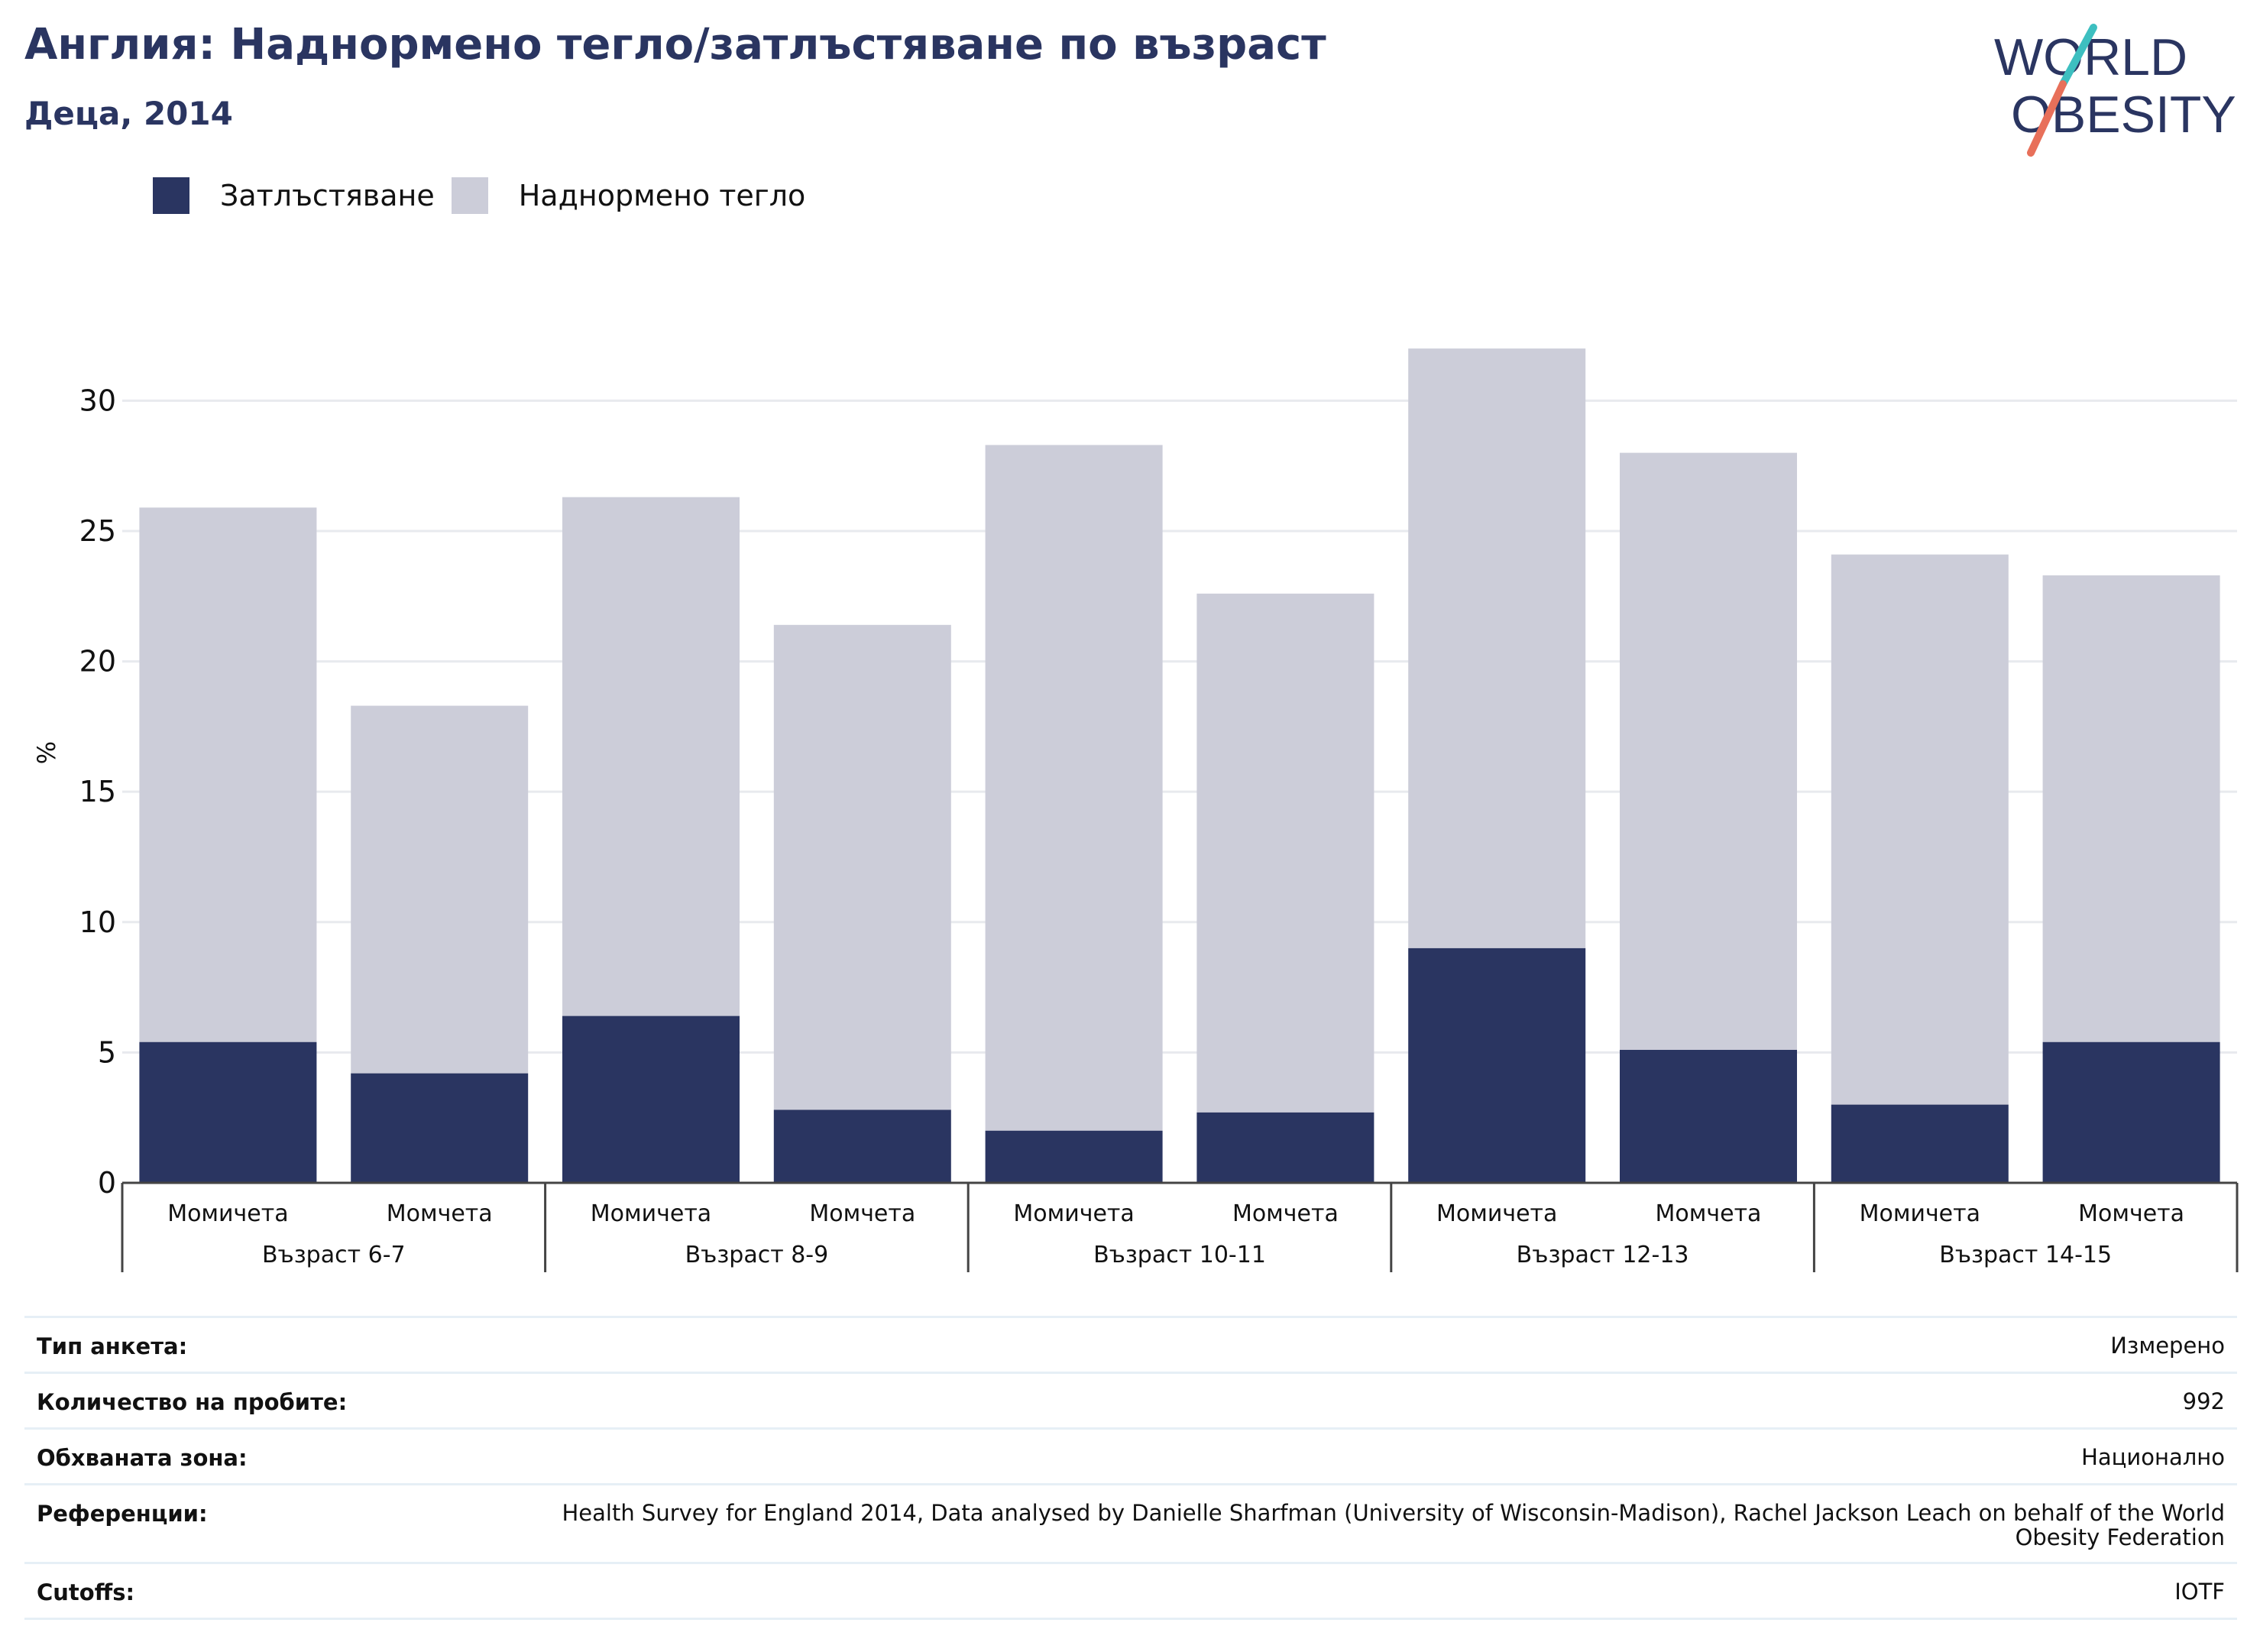 The image size is (2260, 1652). What do you see at coordinates (2153, 1457) in the screenshot?
I see `info-value: Национално` at bounding box center [2153, 1457].